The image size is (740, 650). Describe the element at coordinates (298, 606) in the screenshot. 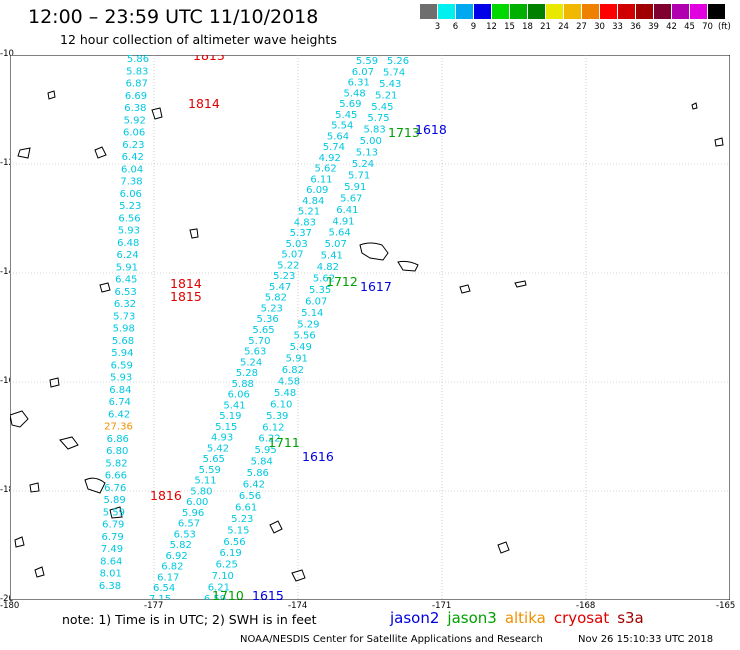

I see `longitude-label: -174` at that location.